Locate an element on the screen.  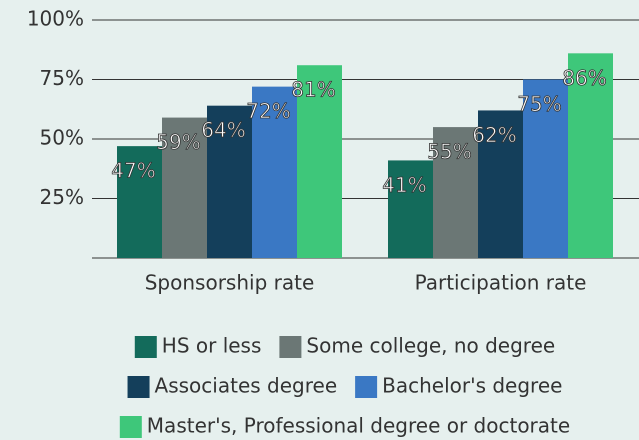
data-label: 47% is located at coordinates (133, 171).